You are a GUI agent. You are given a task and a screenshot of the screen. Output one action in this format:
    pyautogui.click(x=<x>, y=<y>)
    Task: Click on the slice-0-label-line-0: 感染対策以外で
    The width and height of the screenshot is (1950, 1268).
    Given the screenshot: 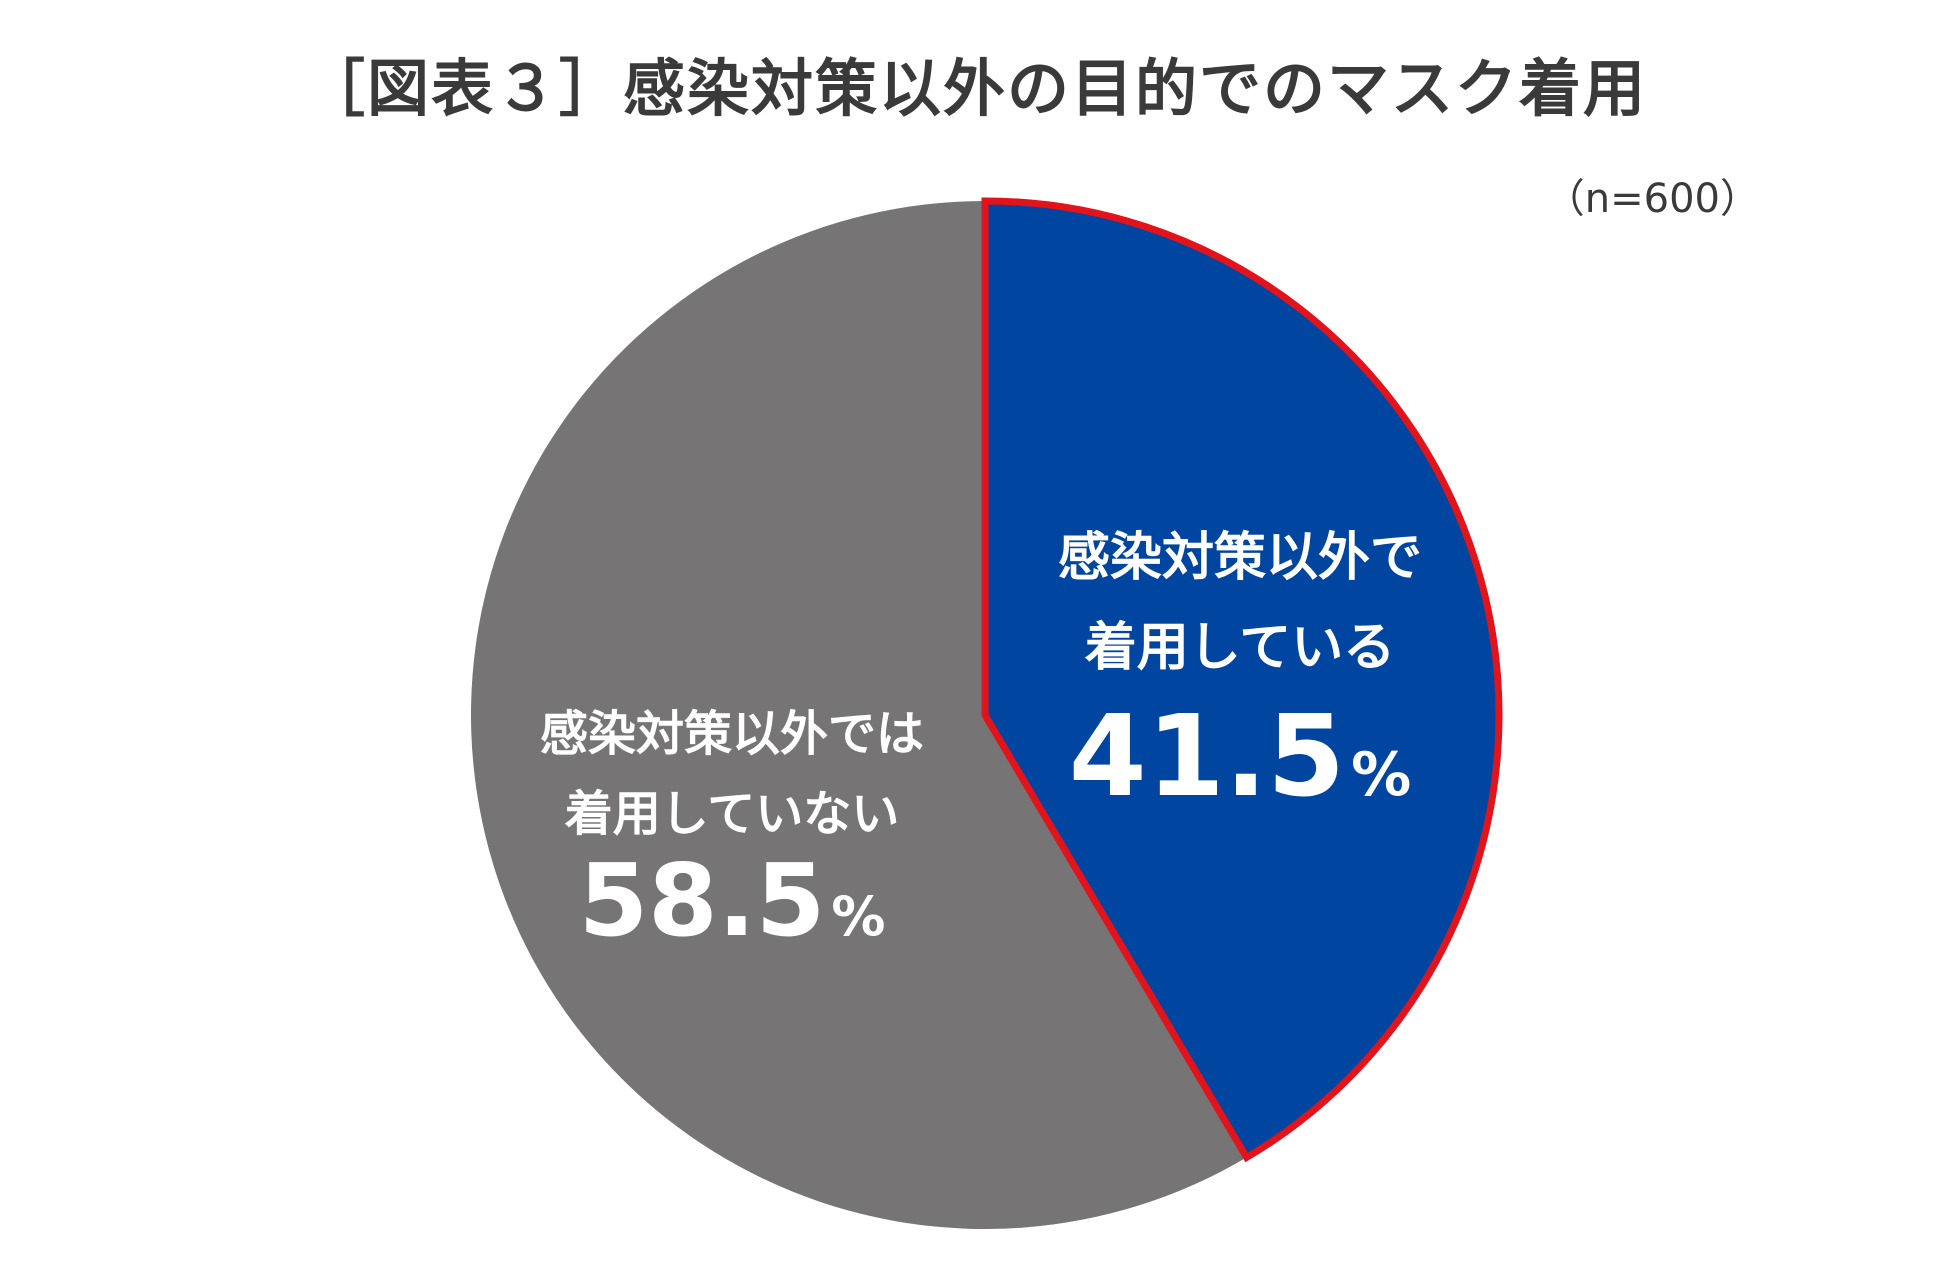 What is the action you would take?
    pyautogui.click(x=1240, y=558)
    